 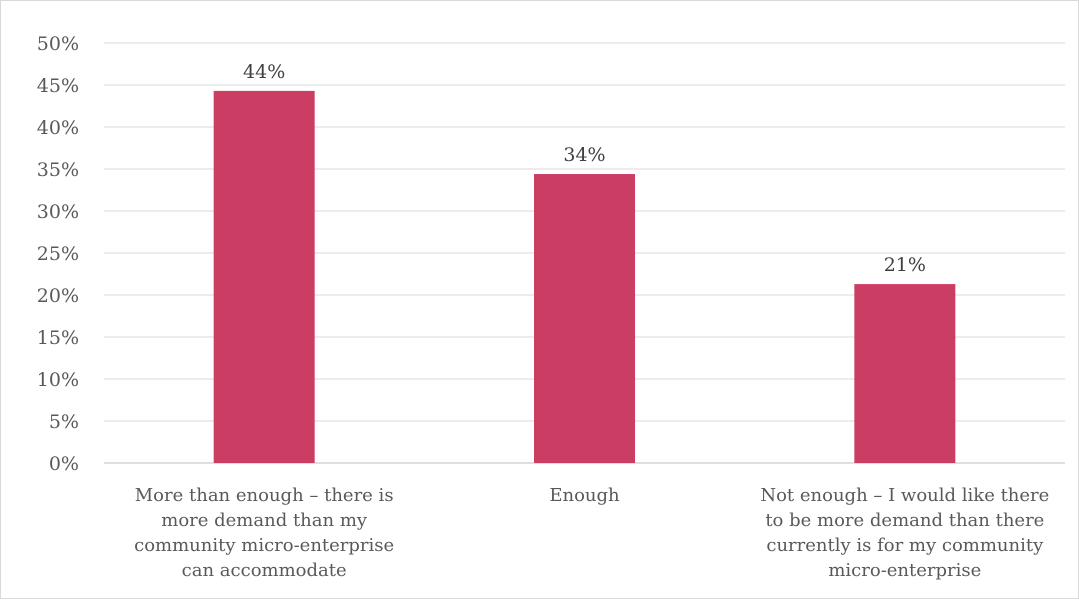 What do you see at coordinates (264, 495) in the screenshot?
I see `x-tick-label: More than enough – there is` at bounding box center [264, 495].